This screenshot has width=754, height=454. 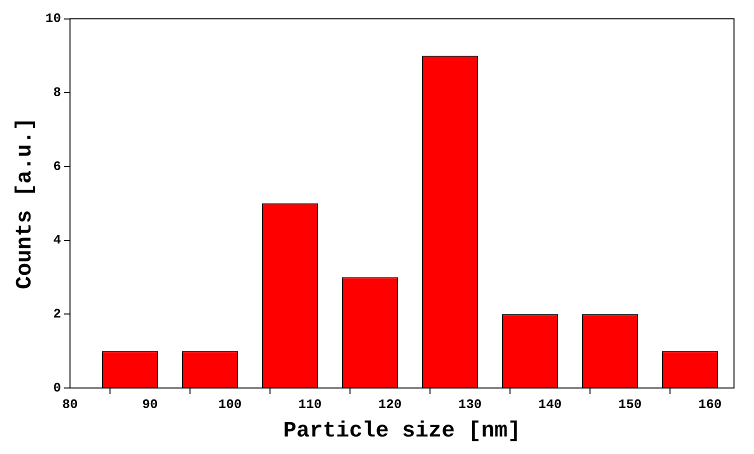 What do you see at coordinates (630, 404) in the screenshot?
I see `x-tick-label: 150` at bounding box center [630, 404].